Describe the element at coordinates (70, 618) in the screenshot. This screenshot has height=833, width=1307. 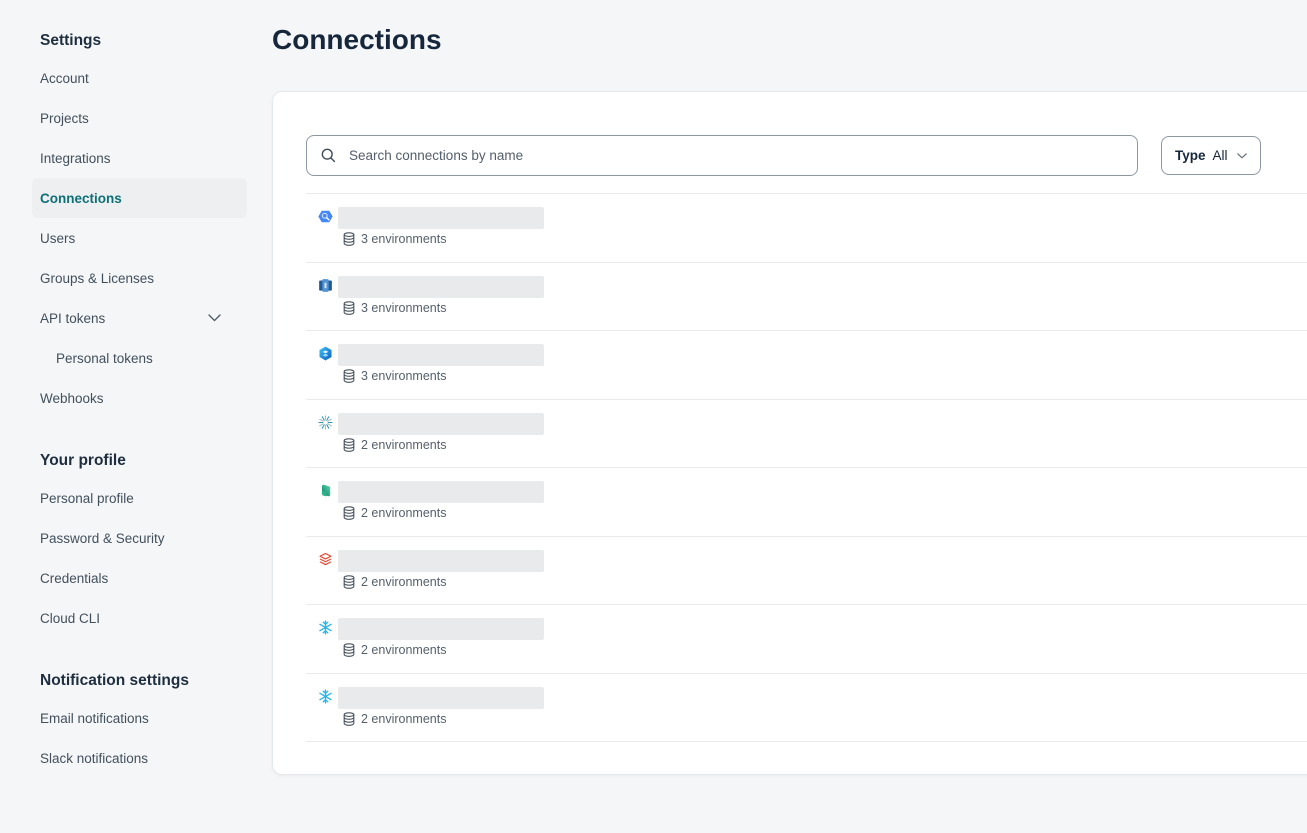
I see `sidebar-item-label: Cloud CLI` at that location.